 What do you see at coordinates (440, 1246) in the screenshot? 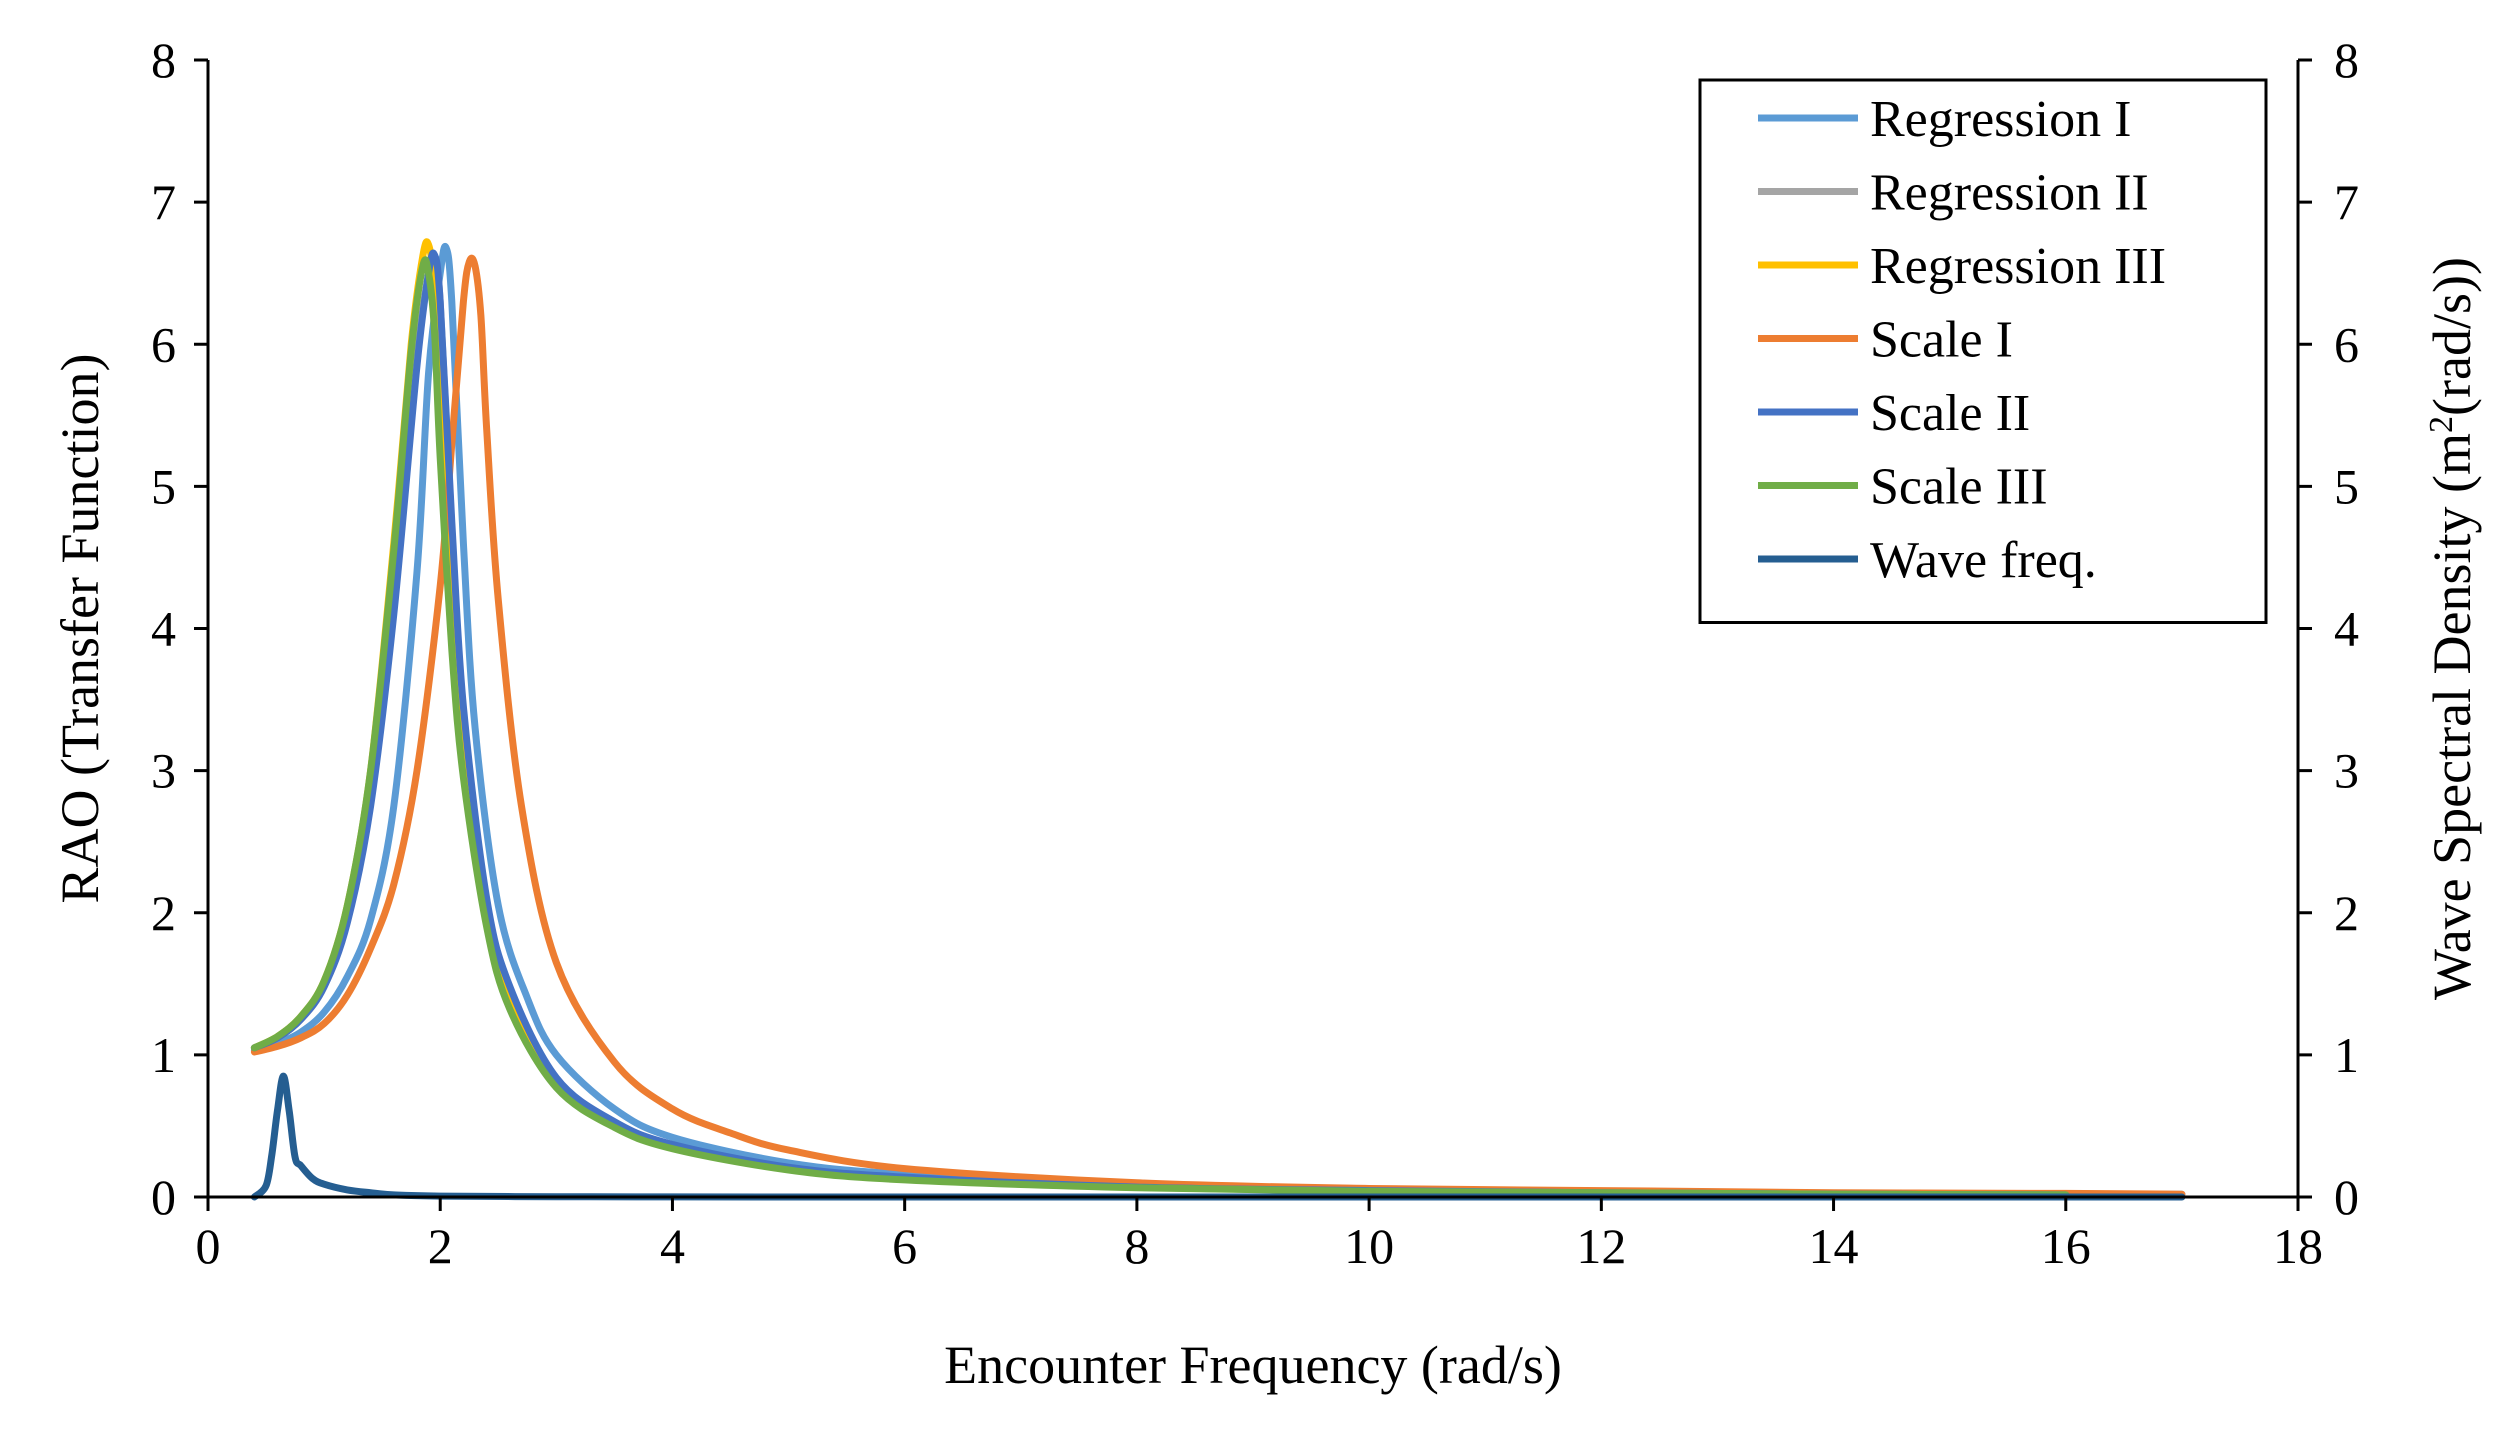
I see `x-tick-label: 2` at bounding box center [440, 1246].